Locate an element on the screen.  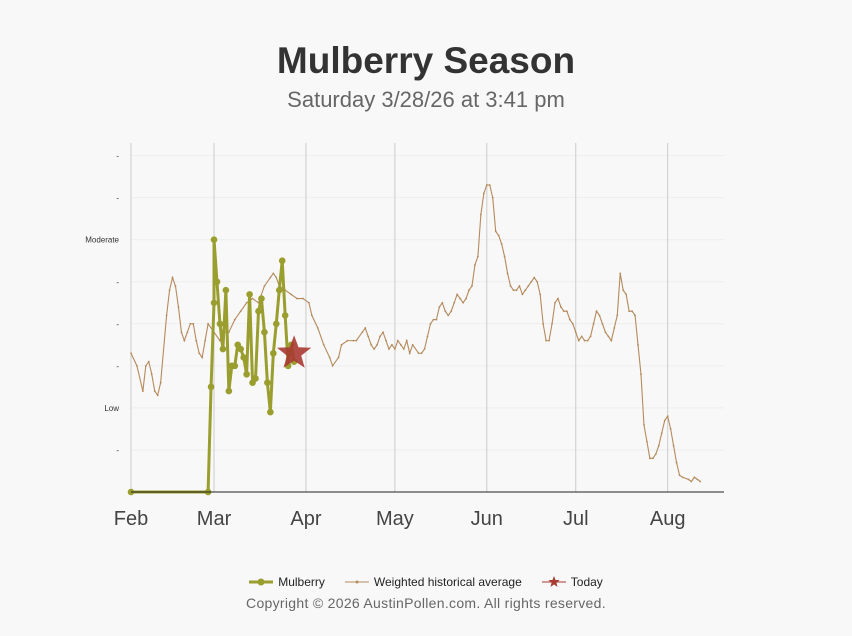
legend-mulberry-swatch is located at coordinates (261, 582).